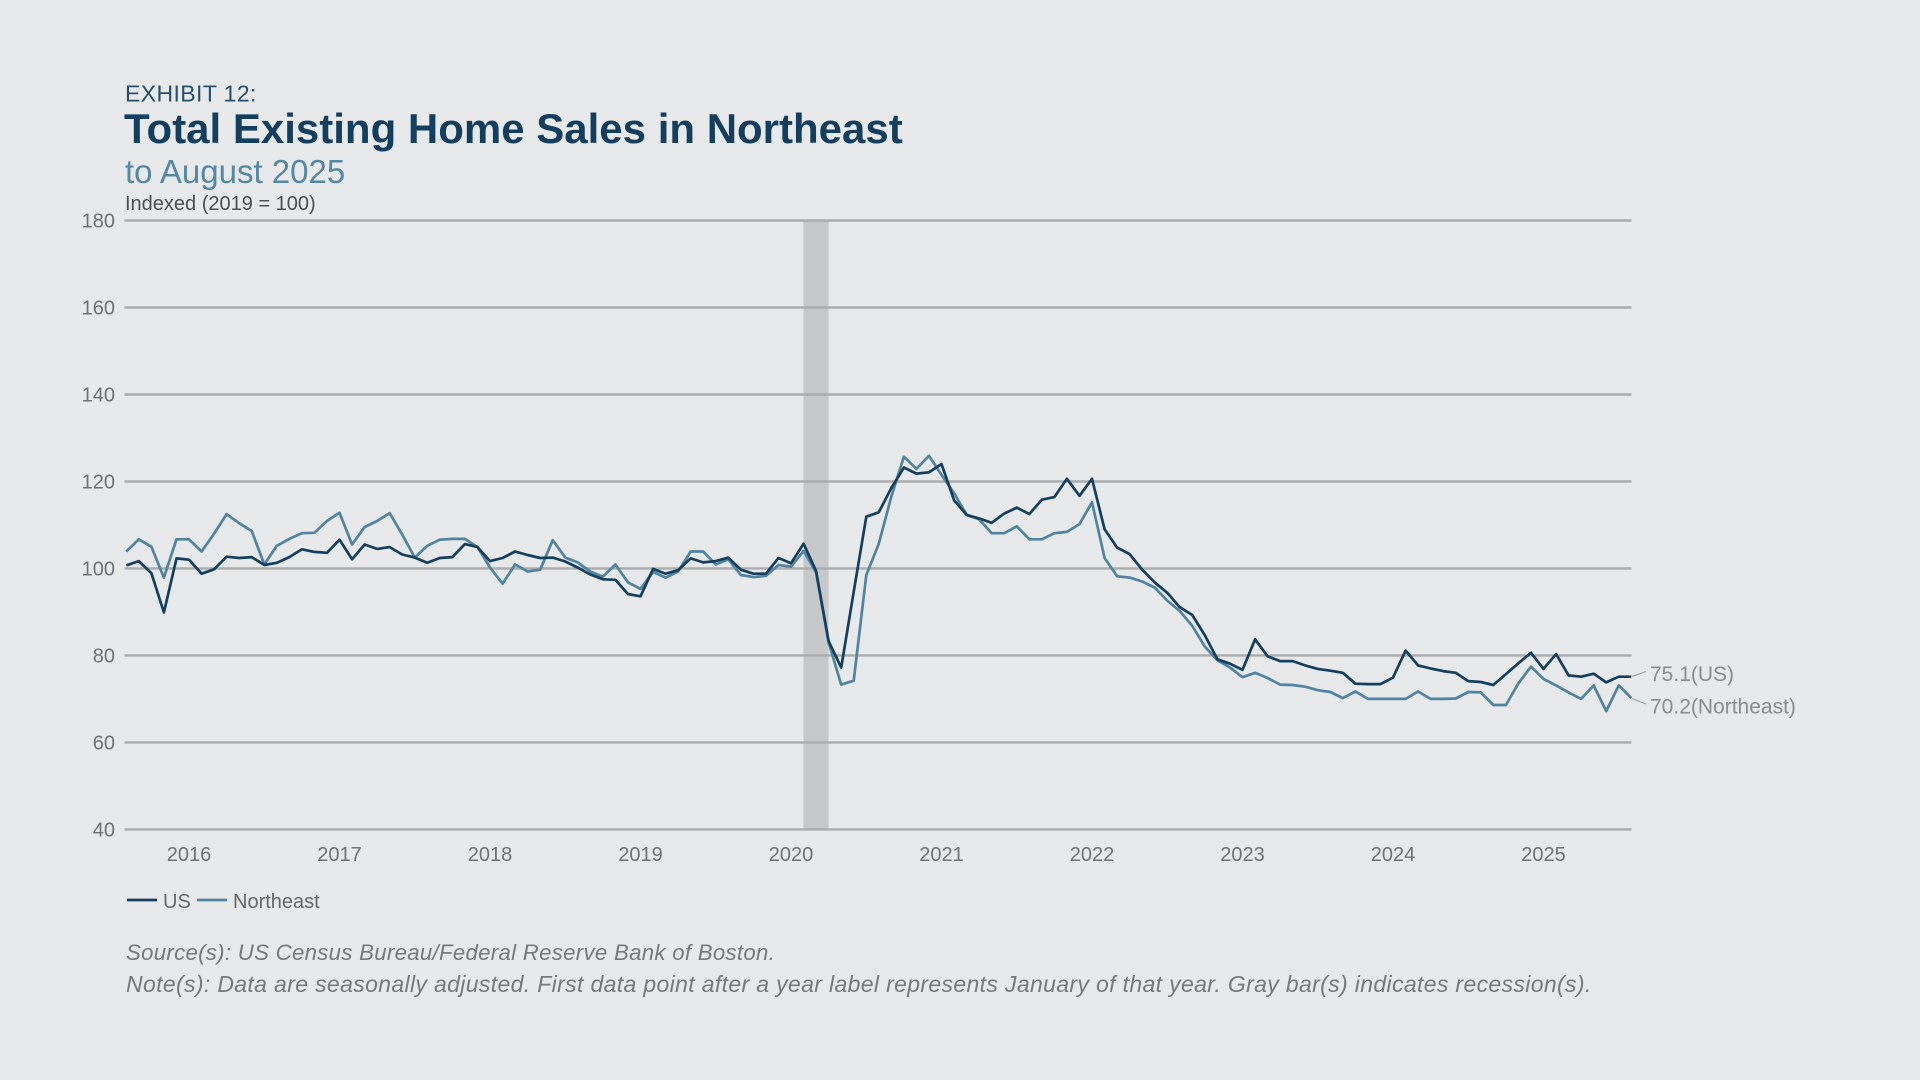 This screenshot has width=1920, height=1080. Describe the element at coordinates (1543, 855) in the screenshot. I see `svg-text: 2025` at that location.